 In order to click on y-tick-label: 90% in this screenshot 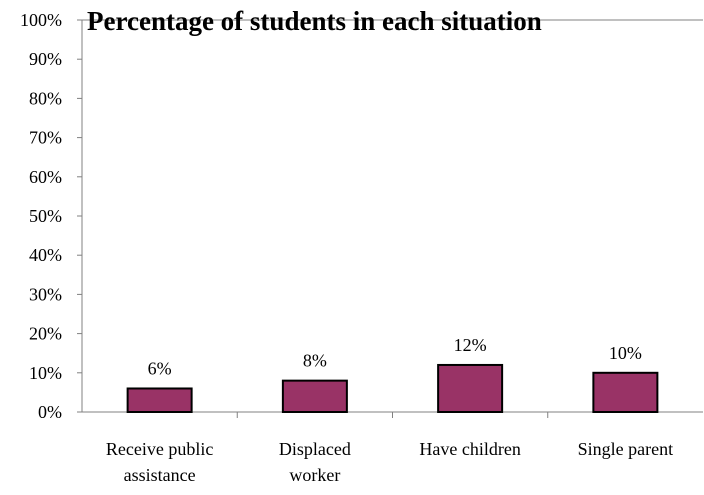, I will do `click(45, 59)`.